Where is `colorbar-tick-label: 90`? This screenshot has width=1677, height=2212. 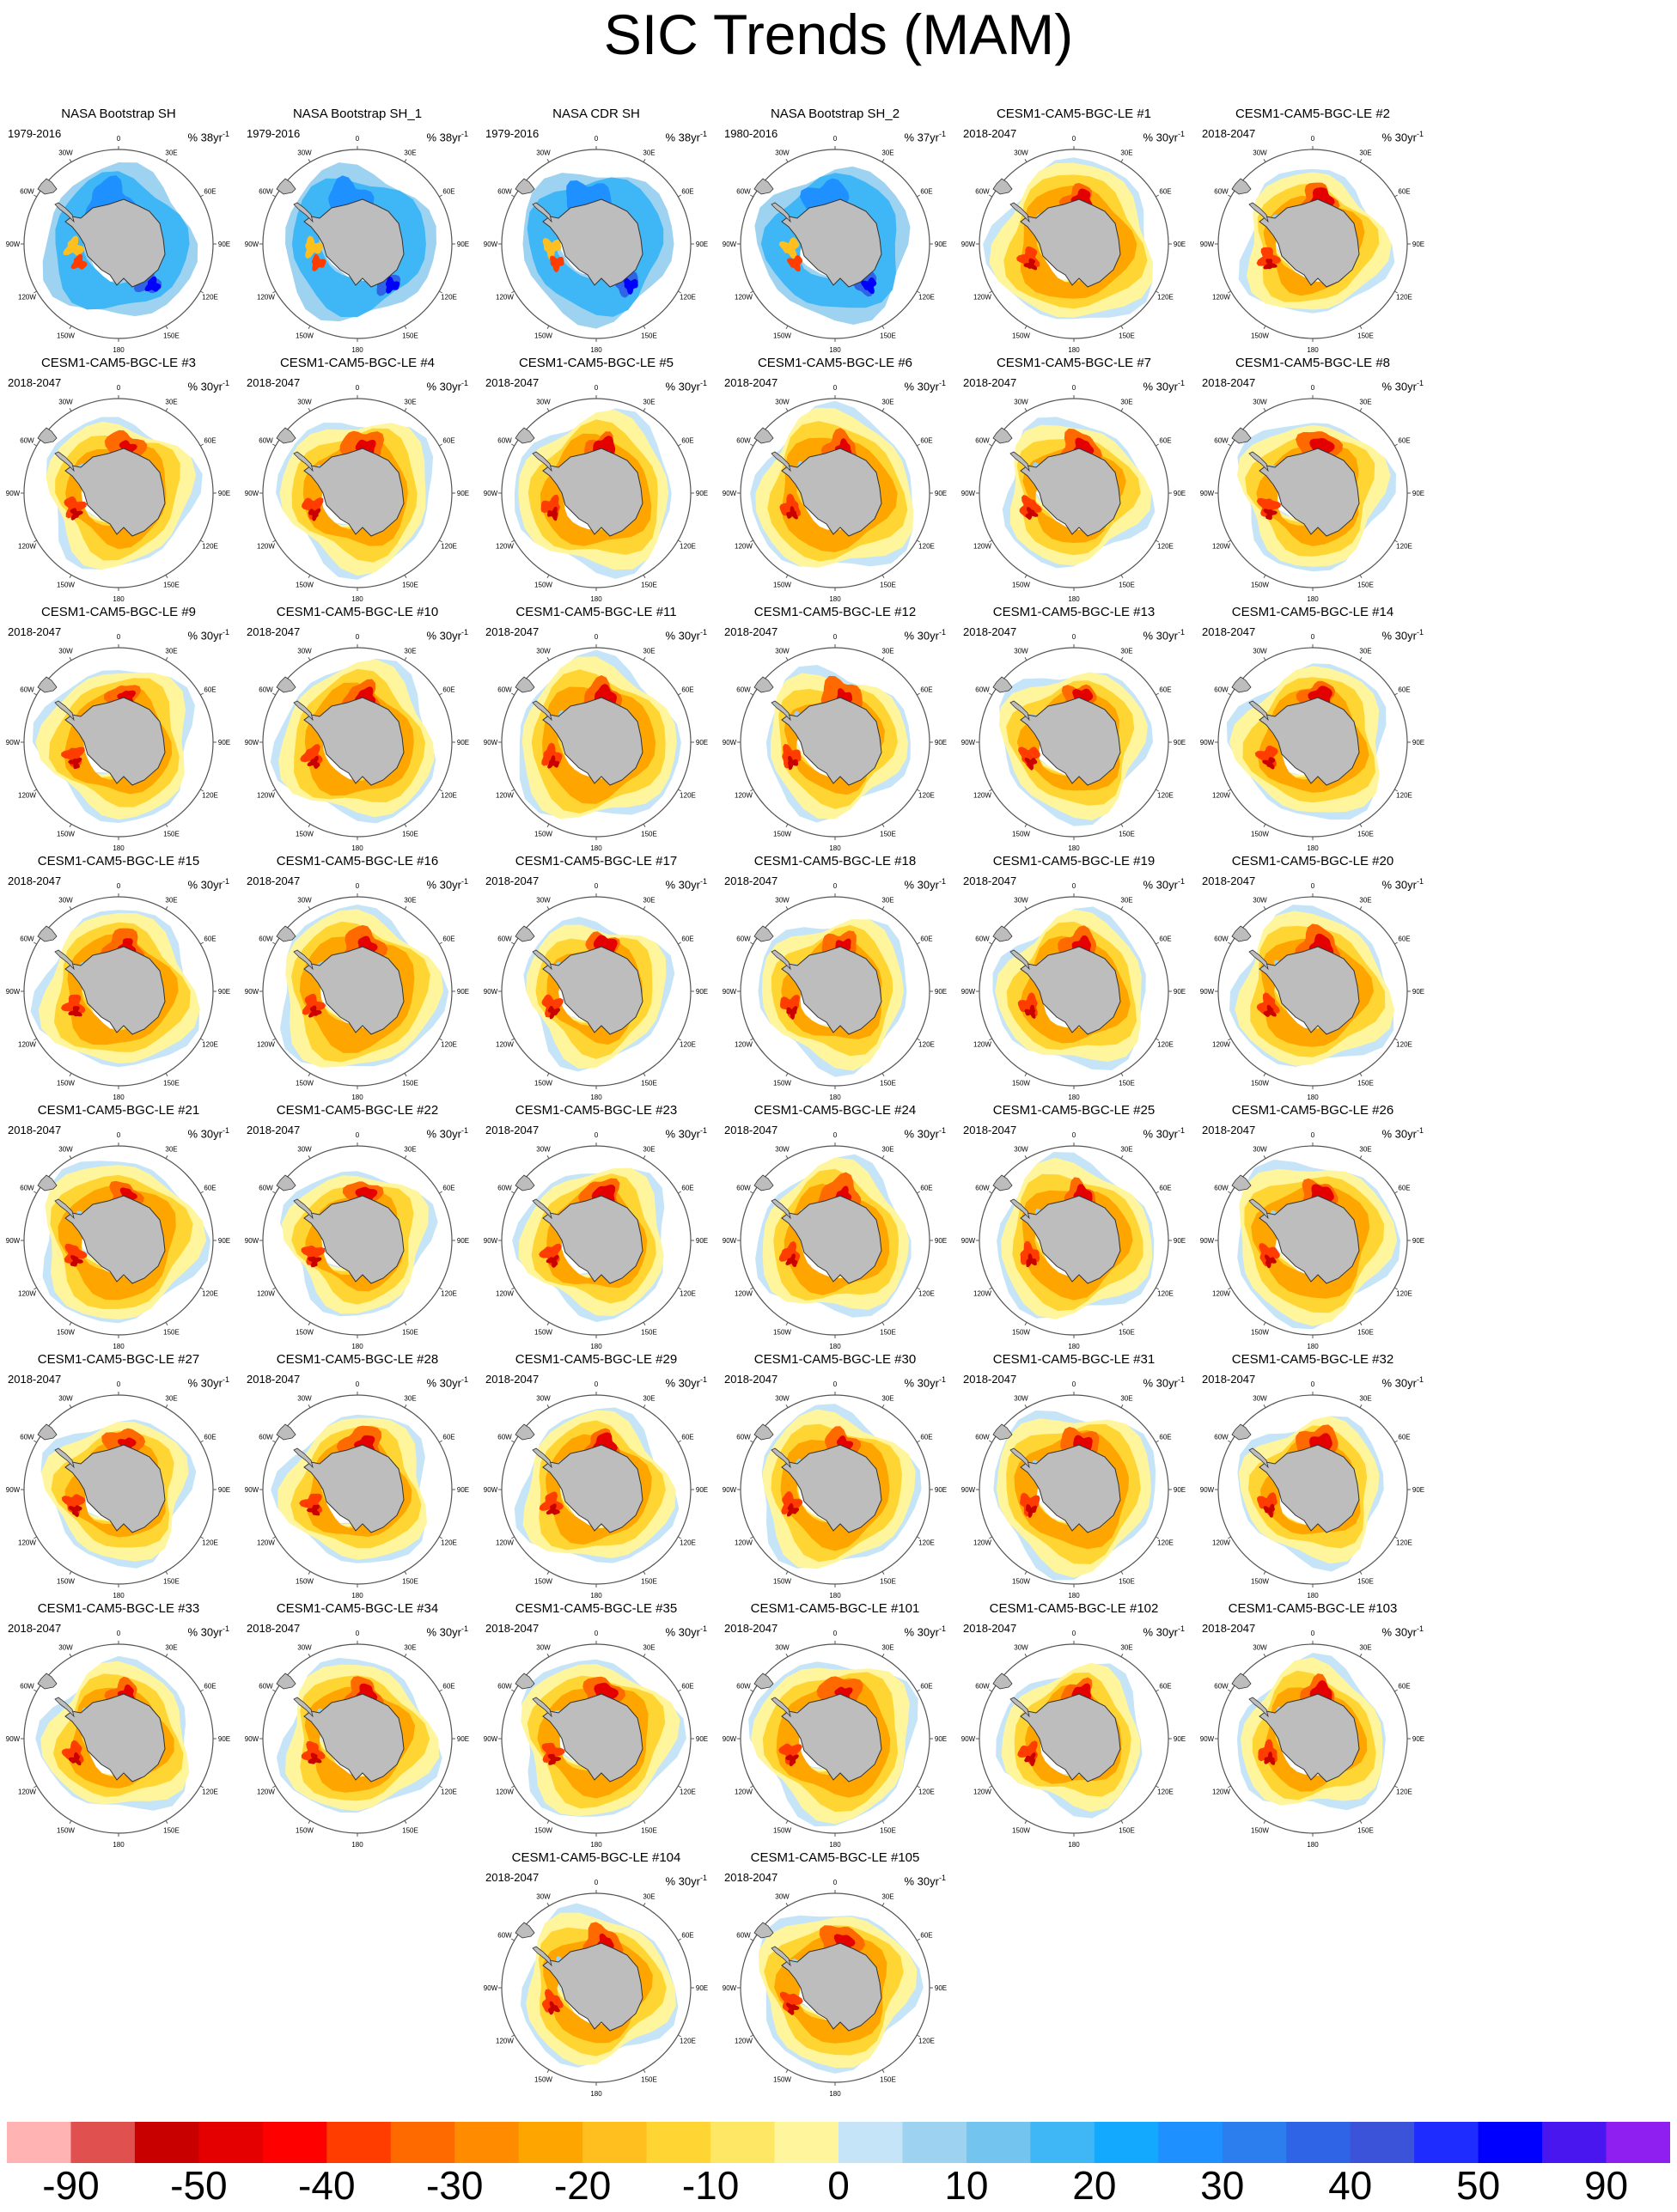 colorbar-tick-label: 90 is located at coordinates (1606, 2185).